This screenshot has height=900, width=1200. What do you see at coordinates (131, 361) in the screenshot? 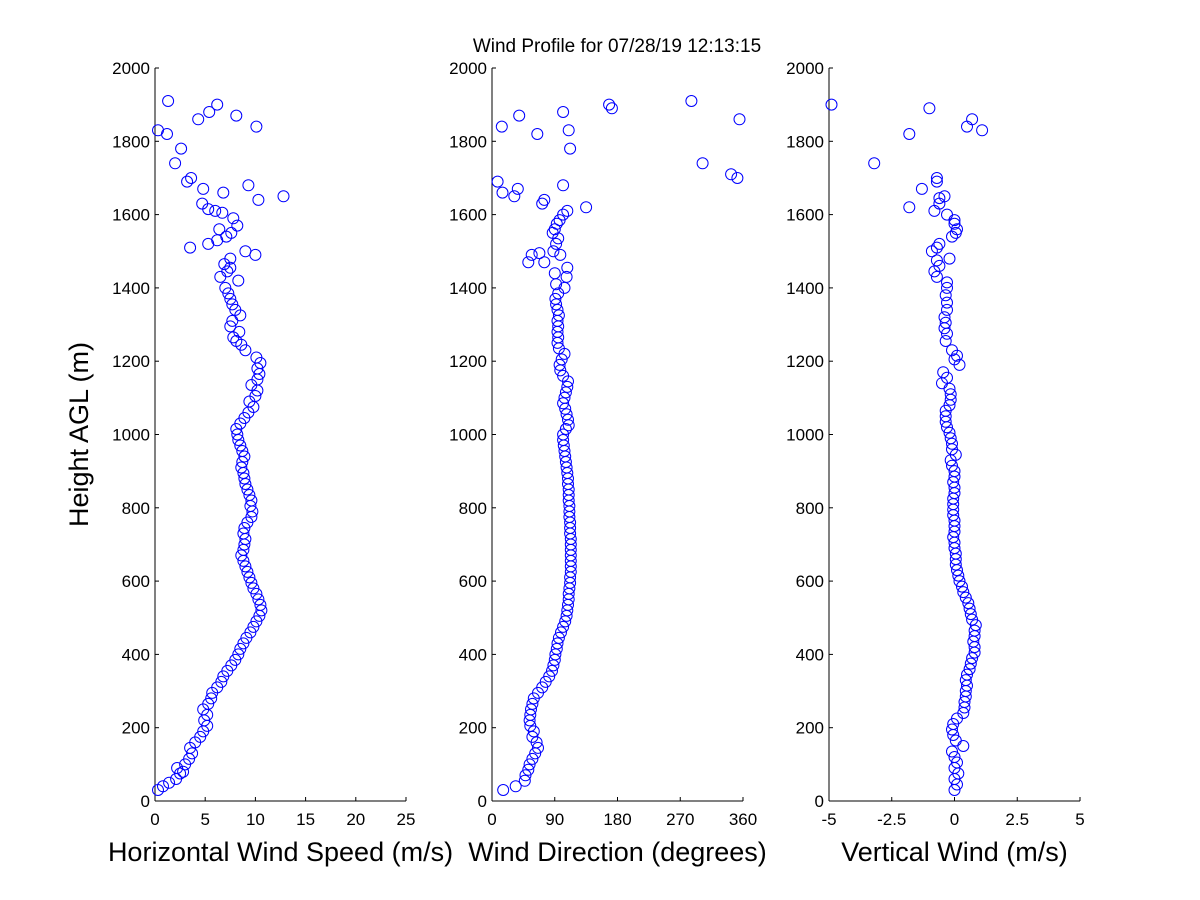
I see `y-tick-label: 1200` at bounding box center [131, 361].